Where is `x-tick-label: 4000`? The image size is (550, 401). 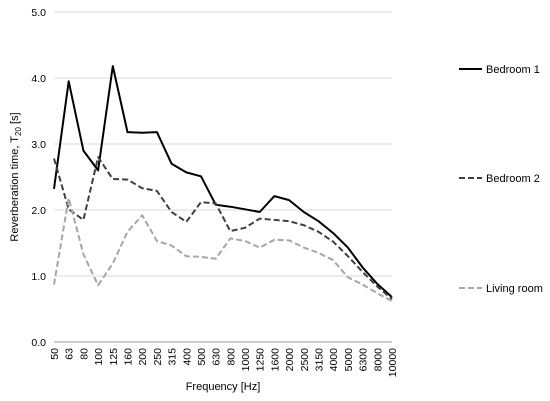
x-tick-label: 4000 is located at coordinates (334, 360).